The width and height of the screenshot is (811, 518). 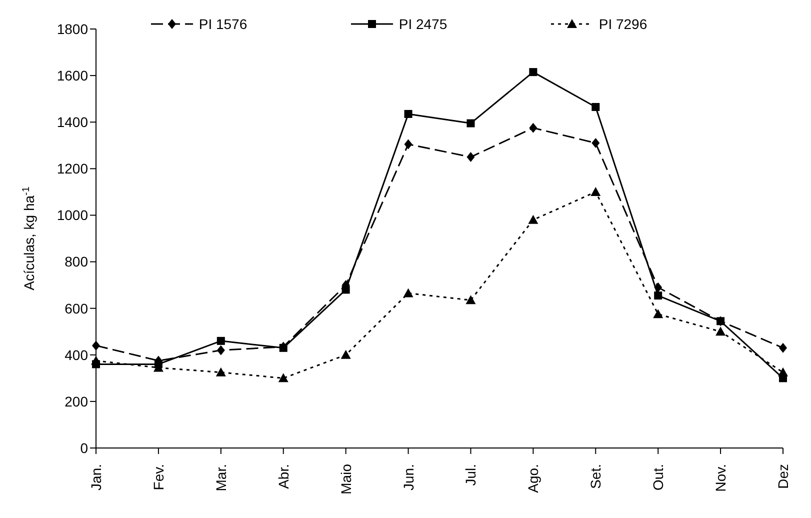 I want to click on y-tick-label: 1200, so click(x=72, y=168).